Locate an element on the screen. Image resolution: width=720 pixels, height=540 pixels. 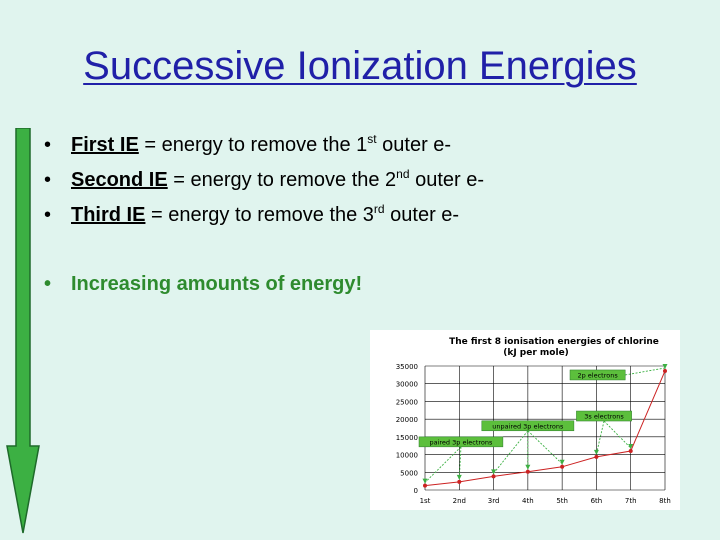
annotation-pointers is located at coordinates (545, 423).